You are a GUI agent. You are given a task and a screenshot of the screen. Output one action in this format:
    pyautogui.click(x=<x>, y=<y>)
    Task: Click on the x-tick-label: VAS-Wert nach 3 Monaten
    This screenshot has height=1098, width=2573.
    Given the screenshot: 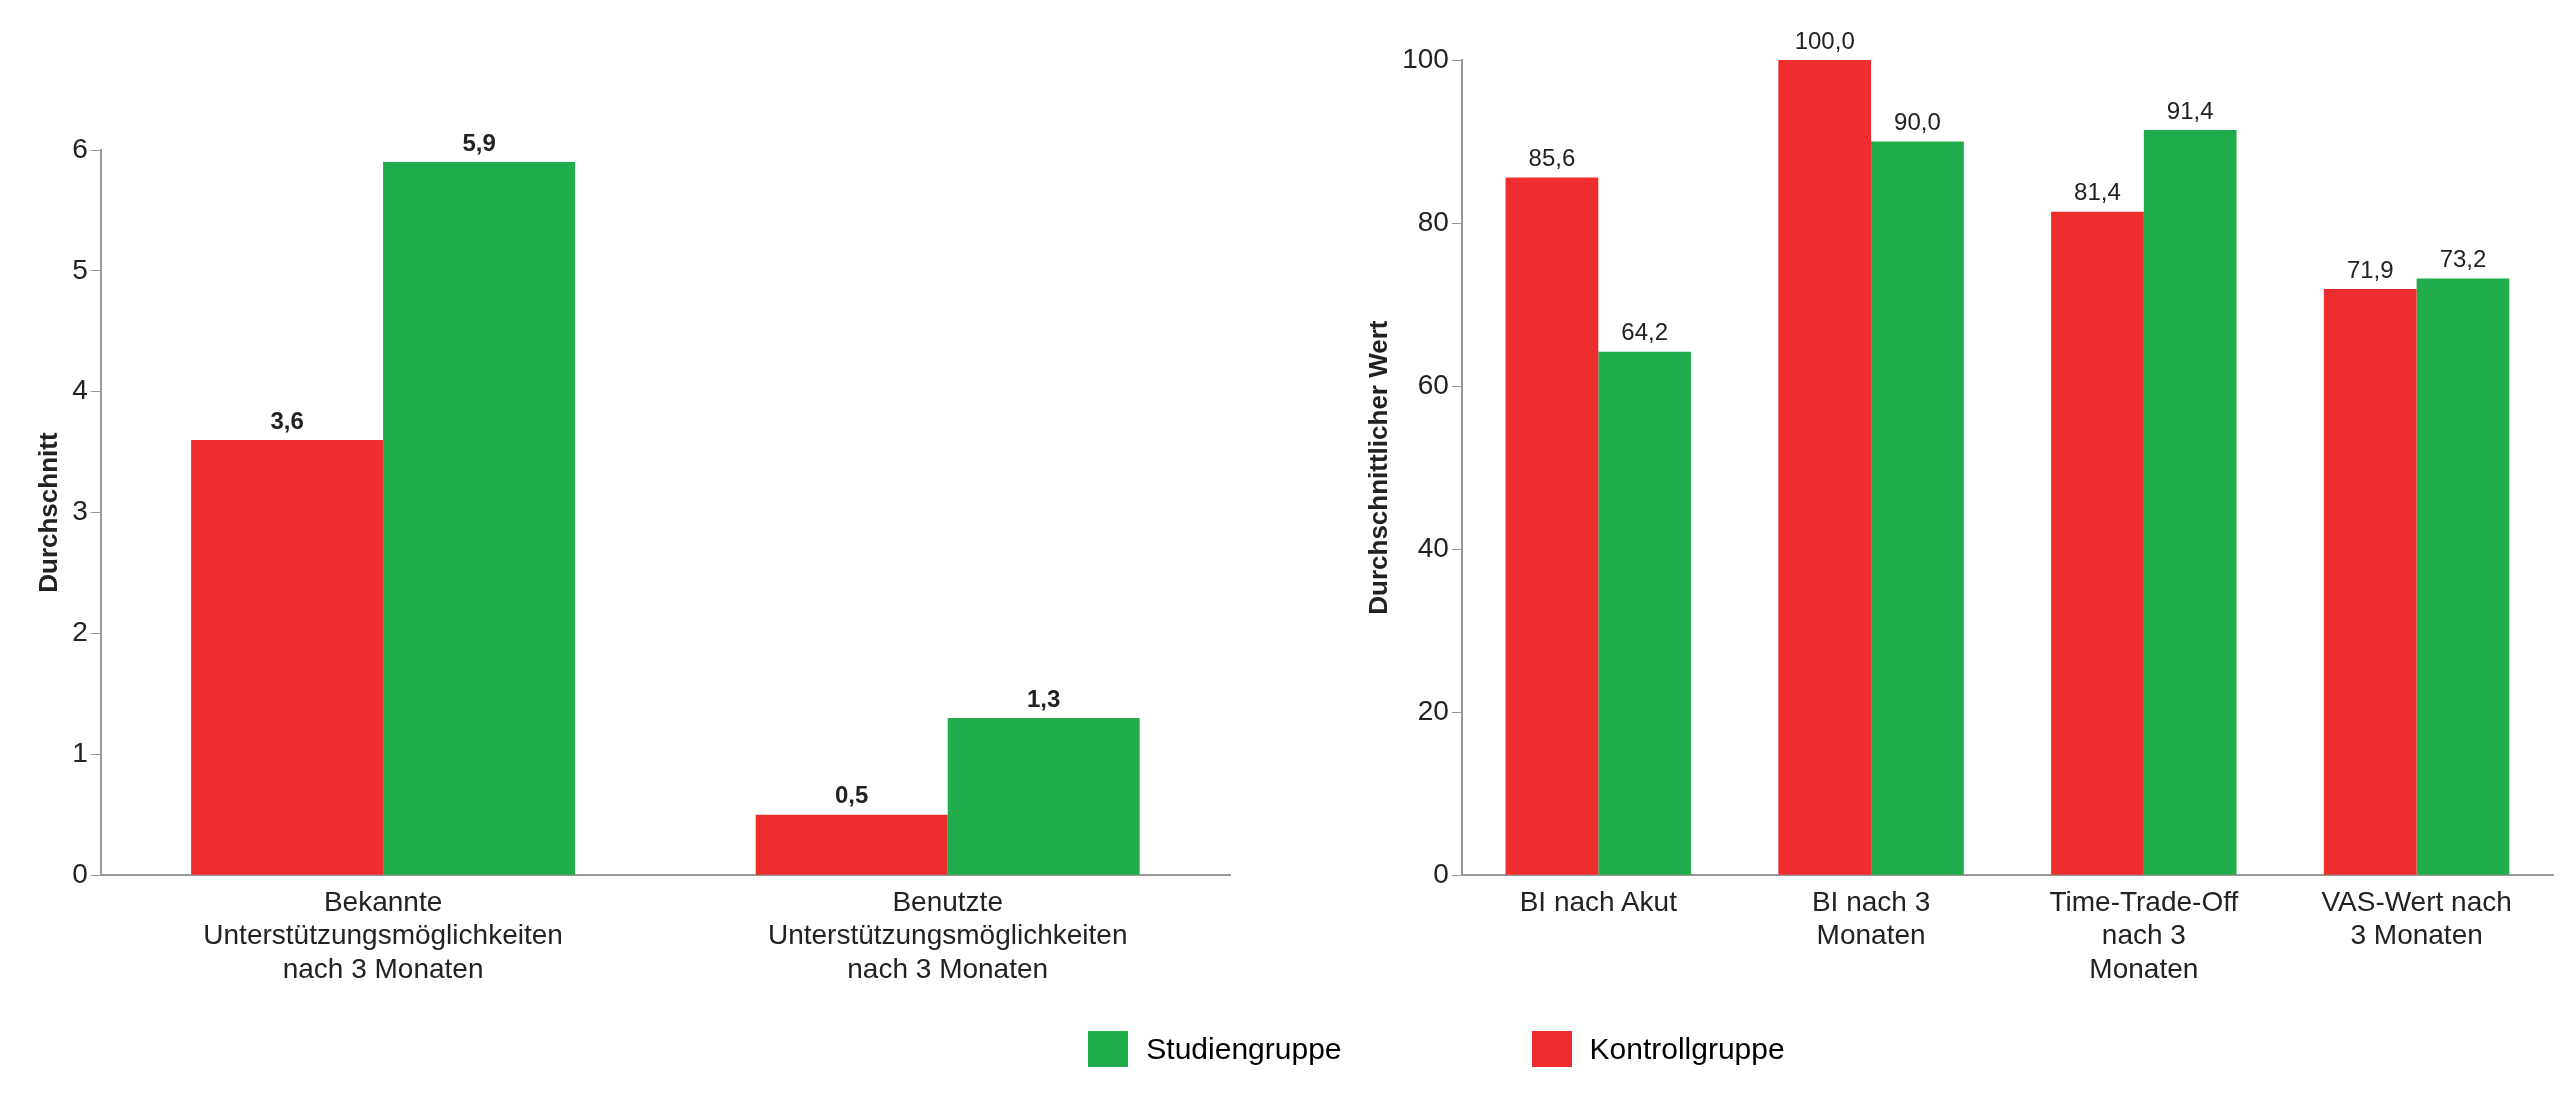 What is the action you would take?
    pyautogui.click(x=2416, y=918)
    